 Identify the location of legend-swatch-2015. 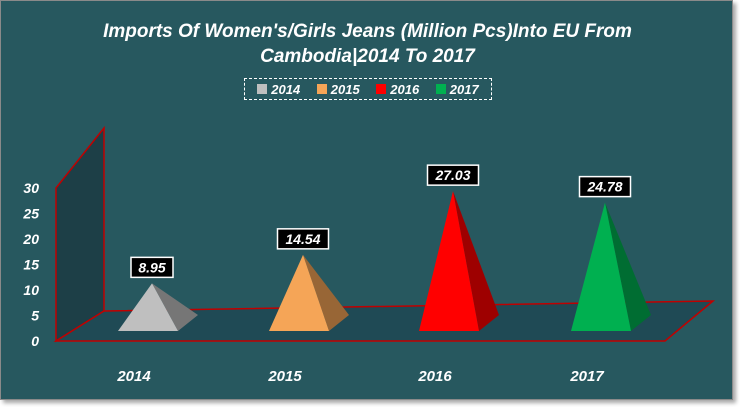
(321, 89).